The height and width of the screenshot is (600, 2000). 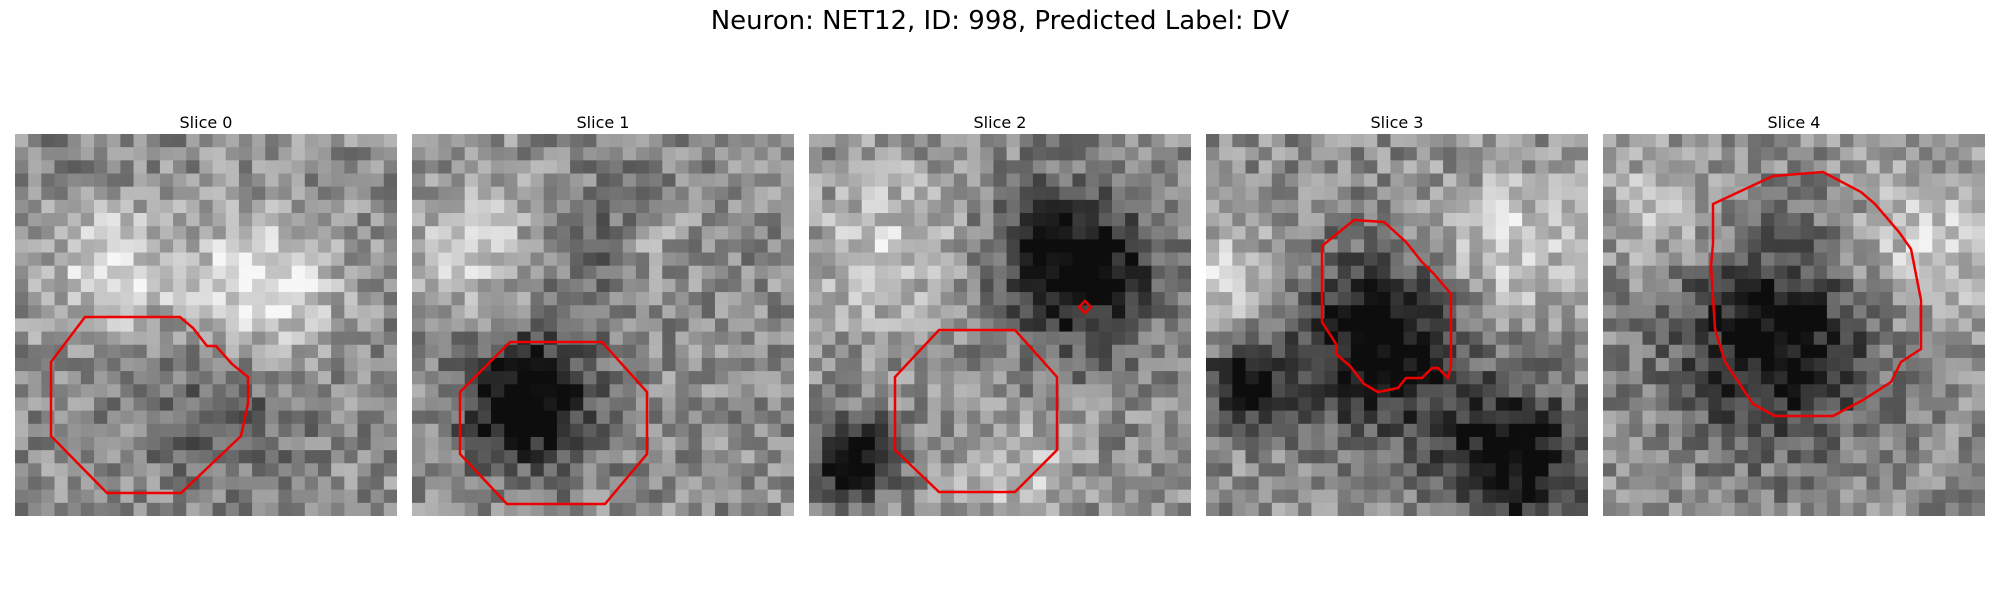 I want to click on slice-panel-0: Slice 0, so click(x=206, y=314).